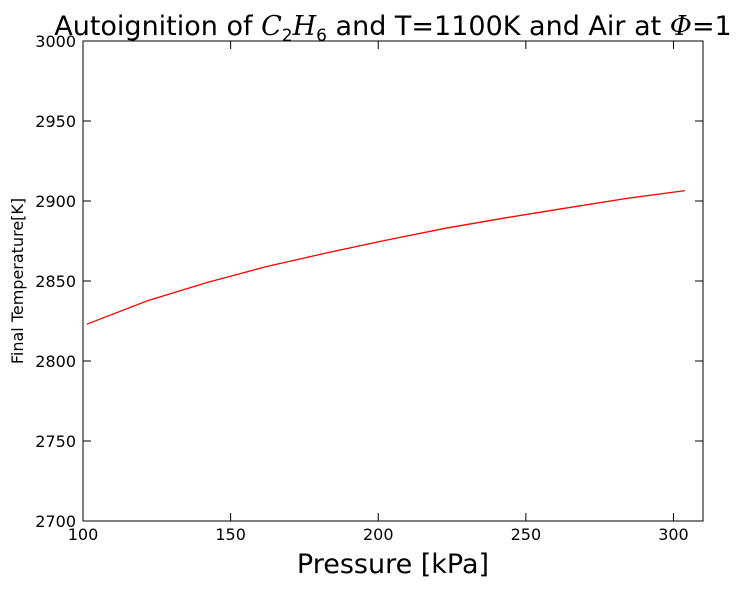 This screenshot has width=748, height=589. Describe the element at coordinates (55, 121) in the screenshot. I see `y-tick-label: 2950` at that location.